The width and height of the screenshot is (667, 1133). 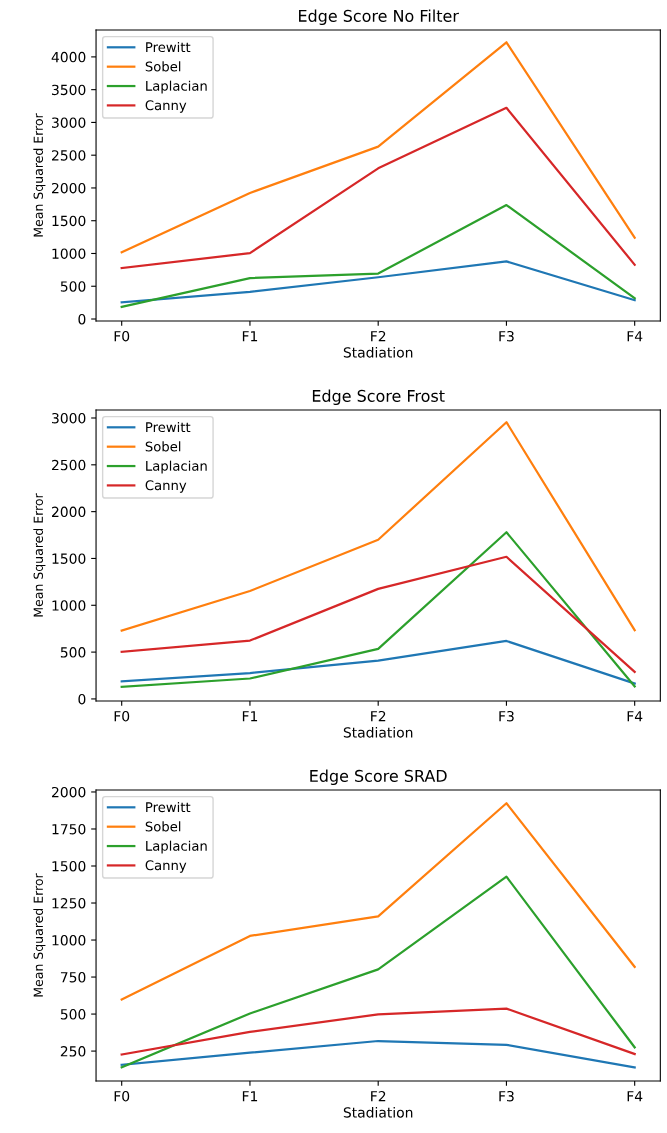 I want to click on y-tick-label: 3500, so click(x=69, y=90).